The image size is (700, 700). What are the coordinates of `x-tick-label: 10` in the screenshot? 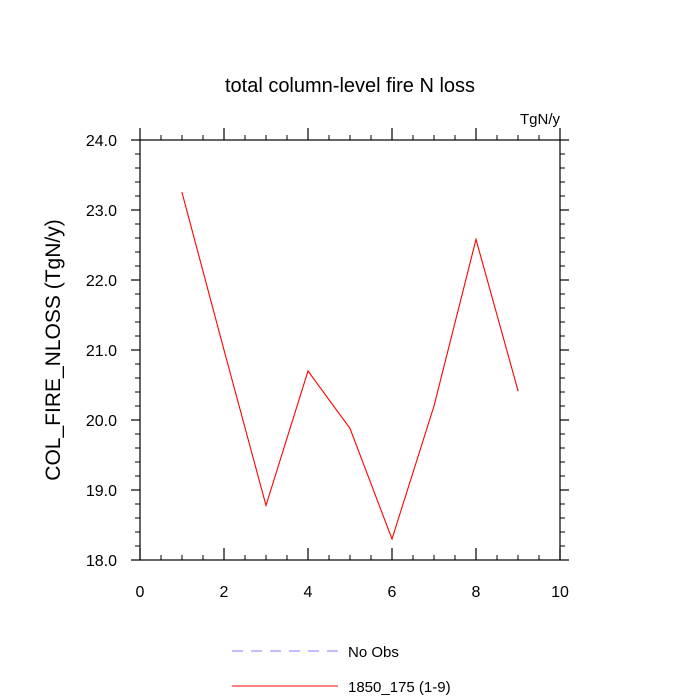 It's located at (560, 592).